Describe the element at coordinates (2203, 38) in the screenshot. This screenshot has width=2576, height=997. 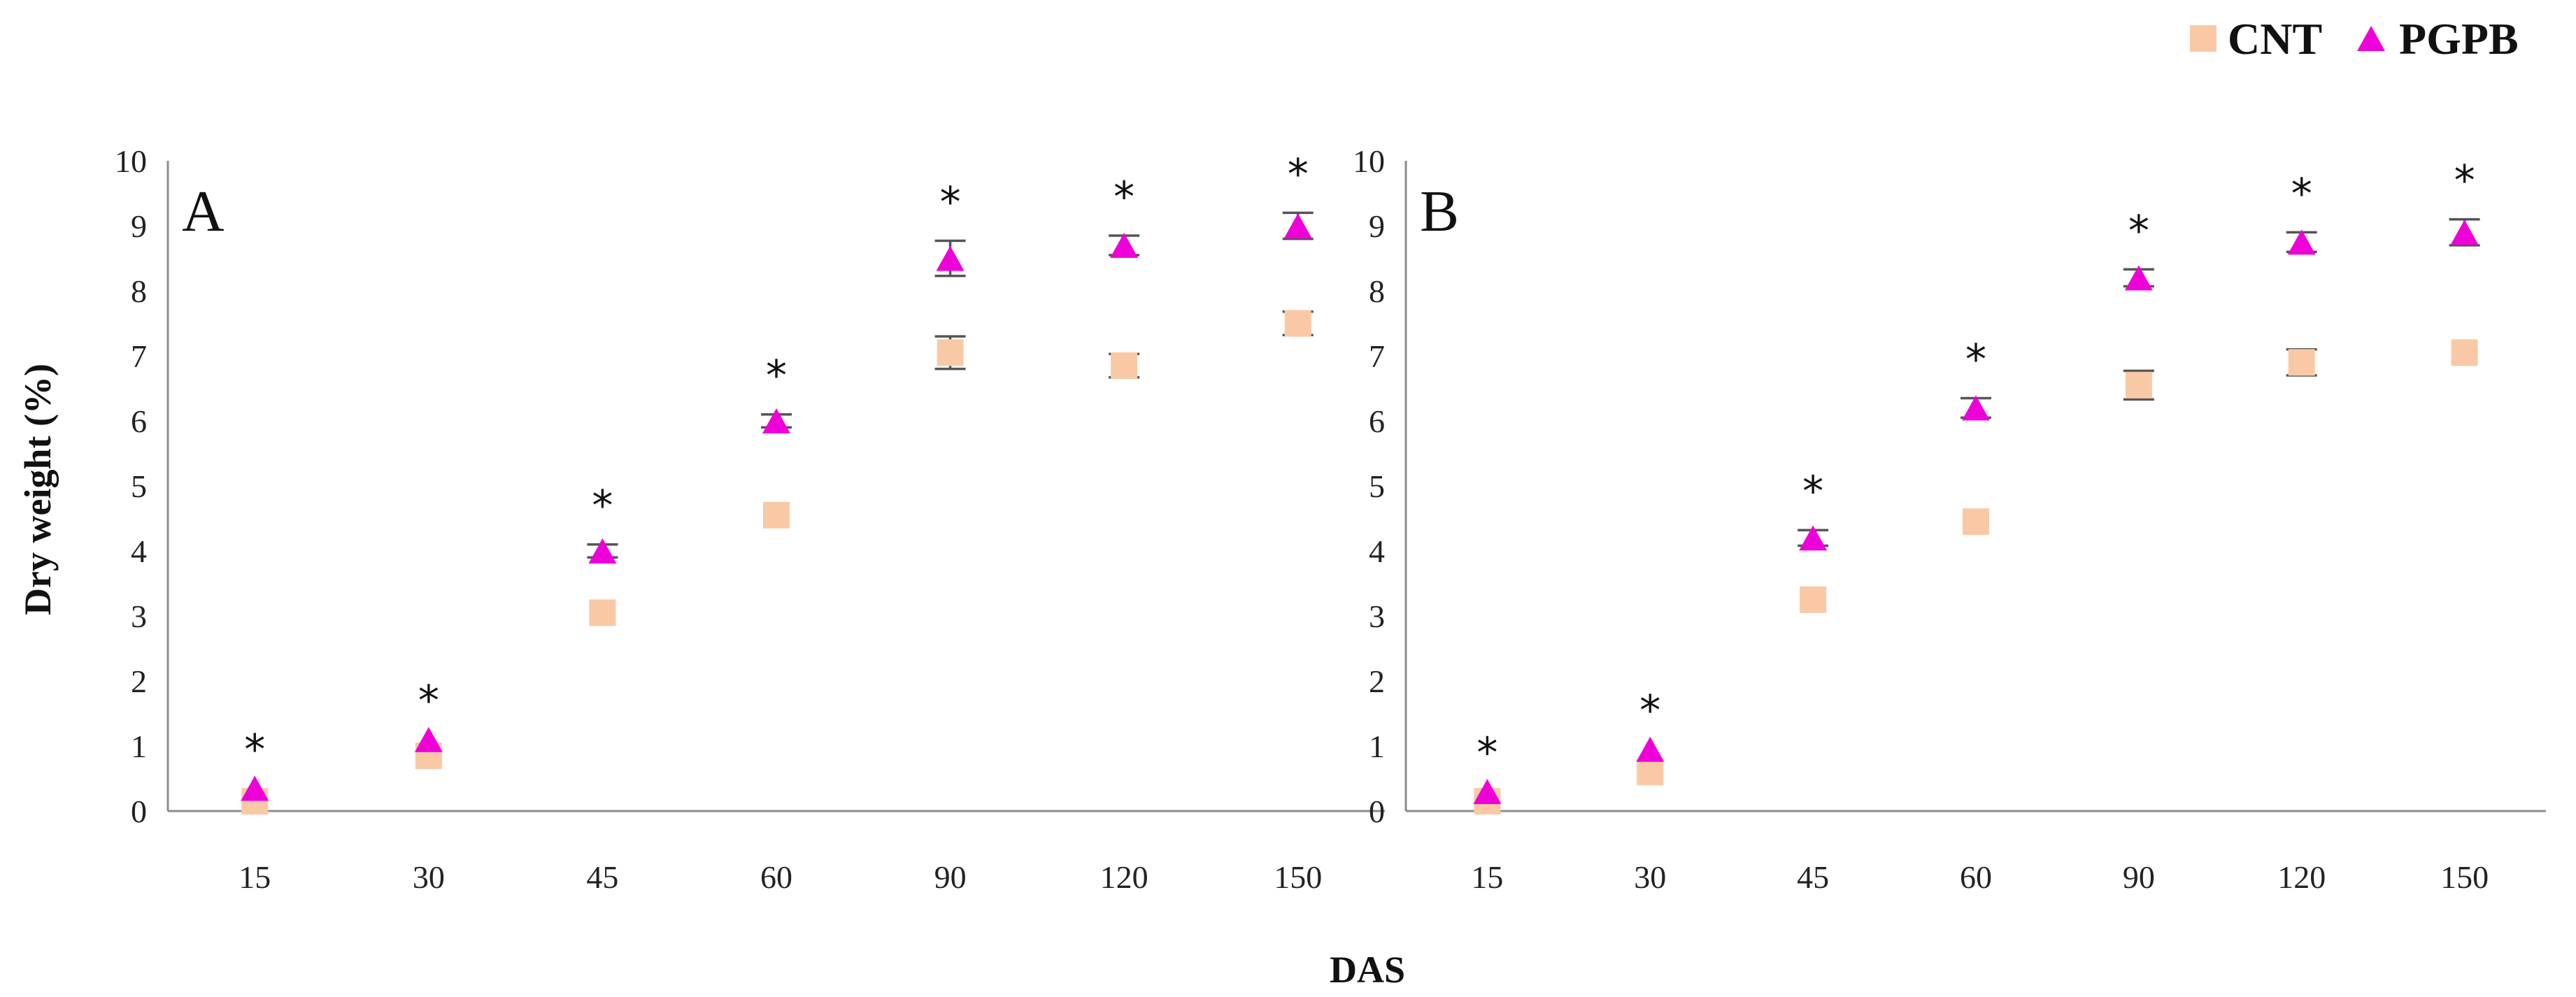
I see `legend-marker-cnt` at that location.